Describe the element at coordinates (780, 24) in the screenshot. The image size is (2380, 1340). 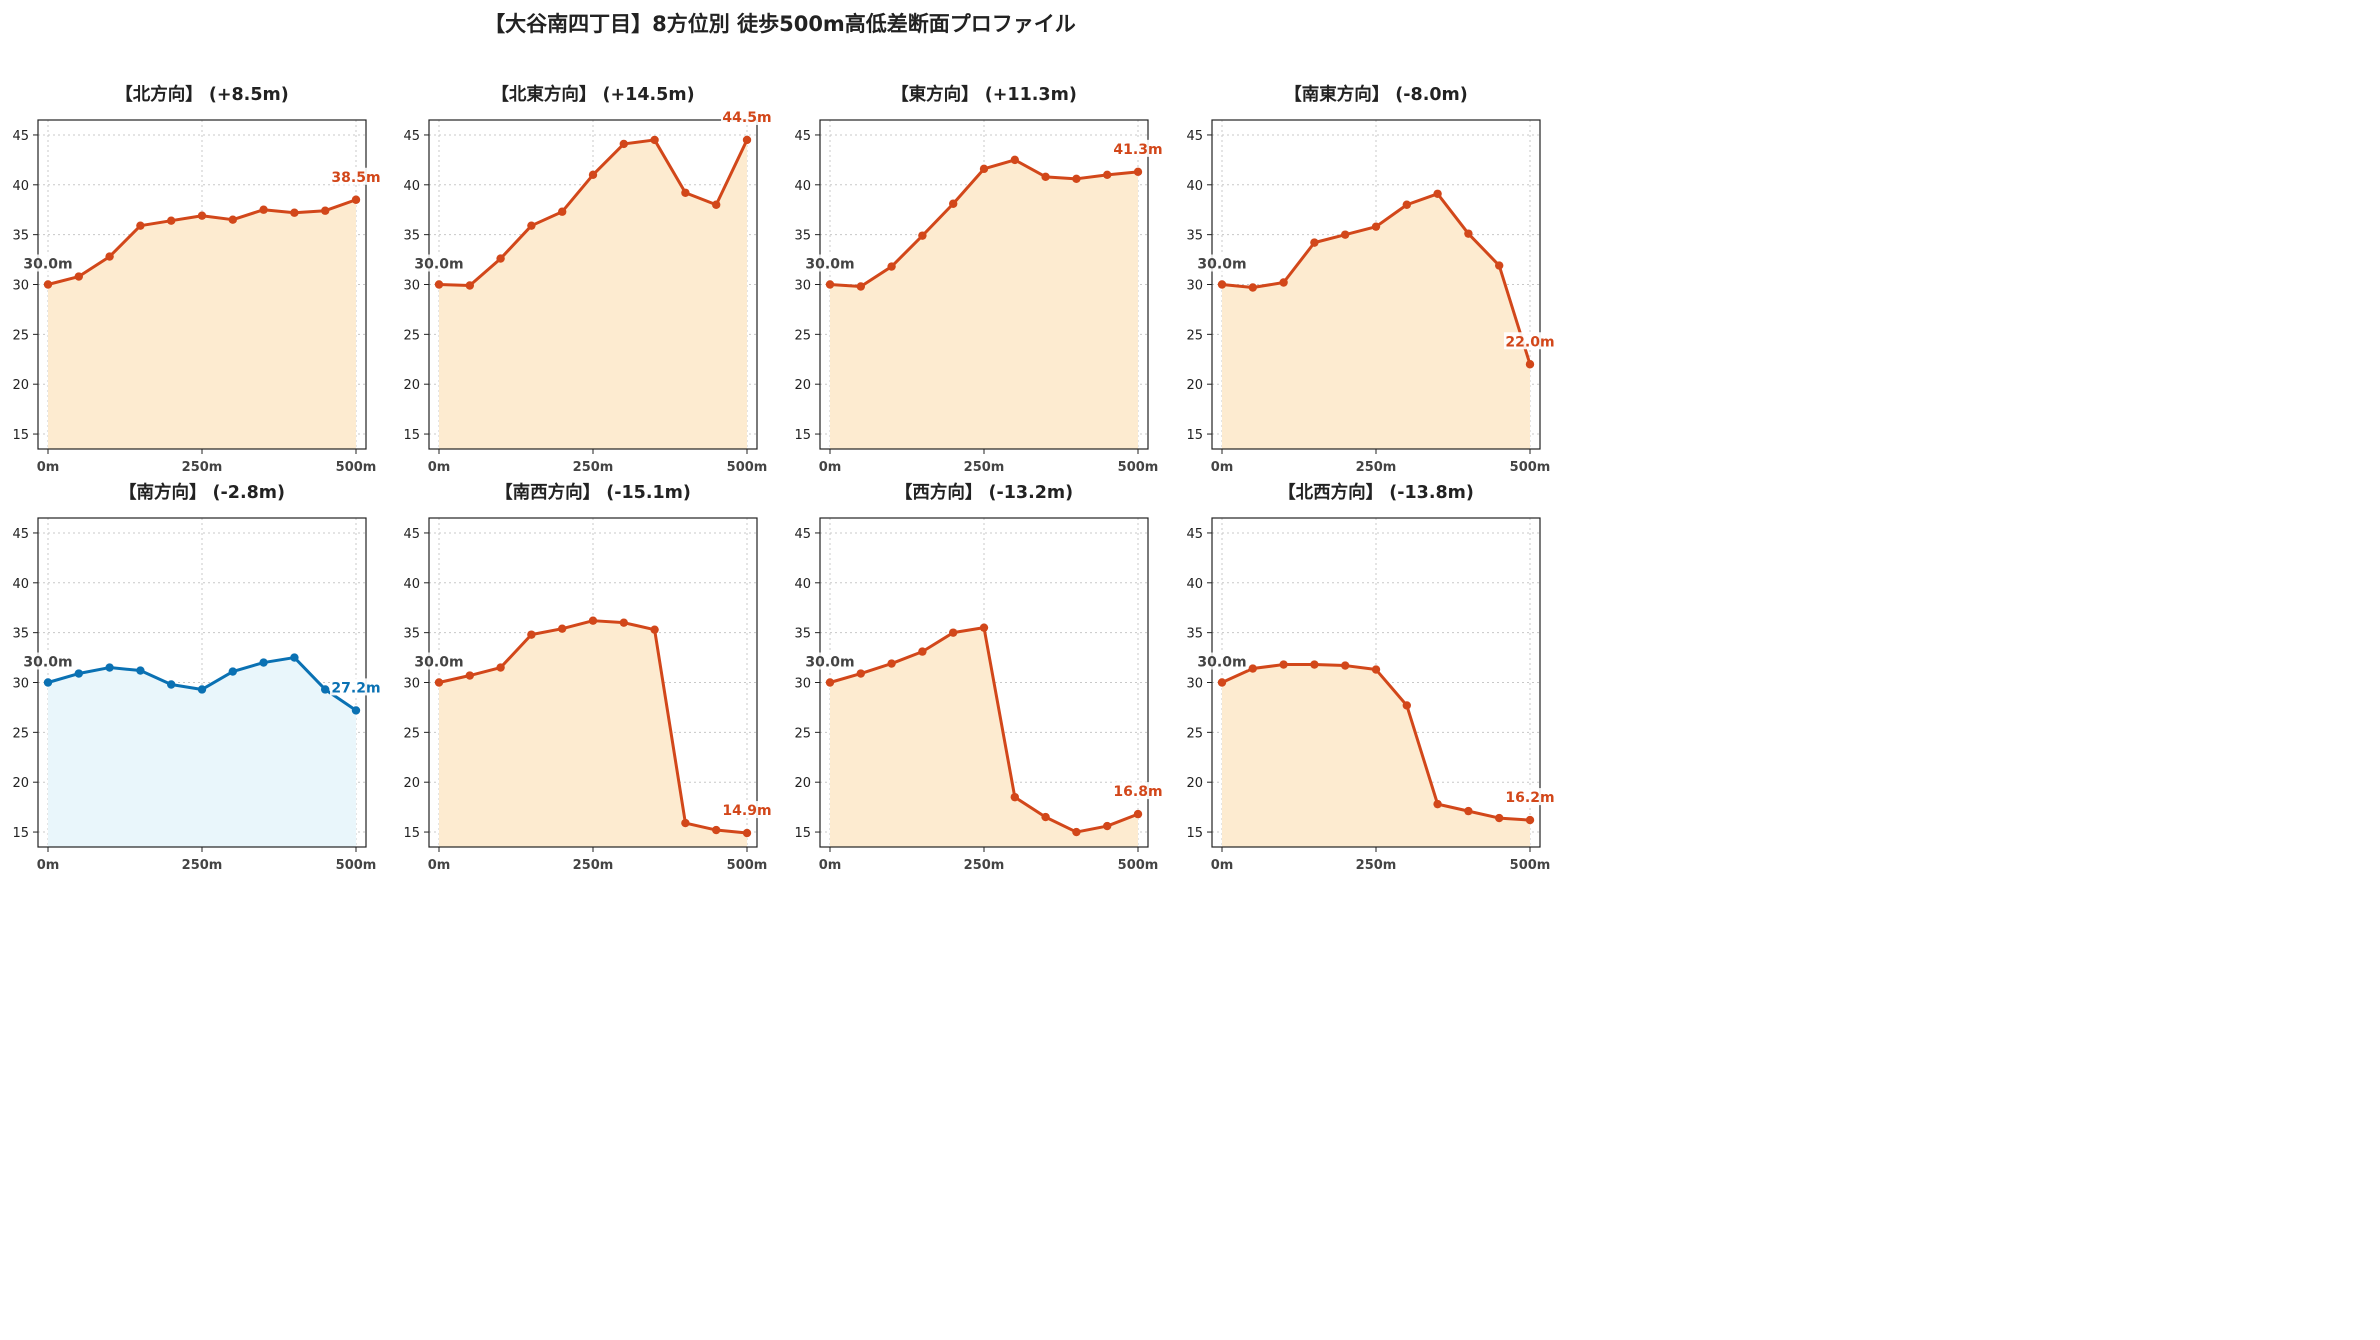
I see `figure-title: 【大谷南四丁目】8方位別 徒歩500m高低差断面プロファイル` at that location.